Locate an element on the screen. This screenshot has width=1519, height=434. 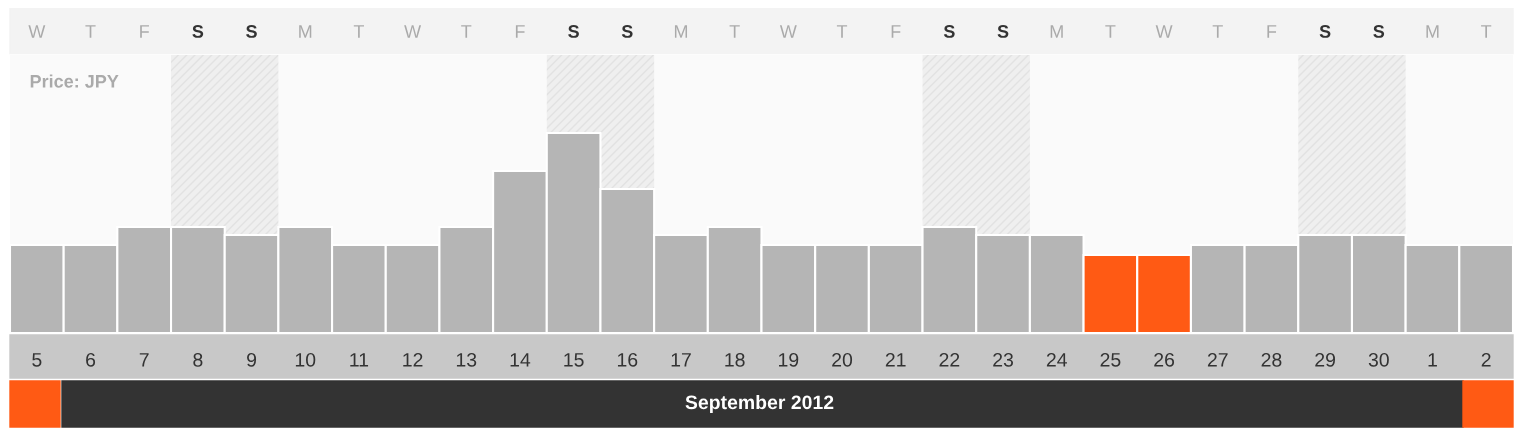
x-tick-label: 7 is located at coordinates (144, 360).